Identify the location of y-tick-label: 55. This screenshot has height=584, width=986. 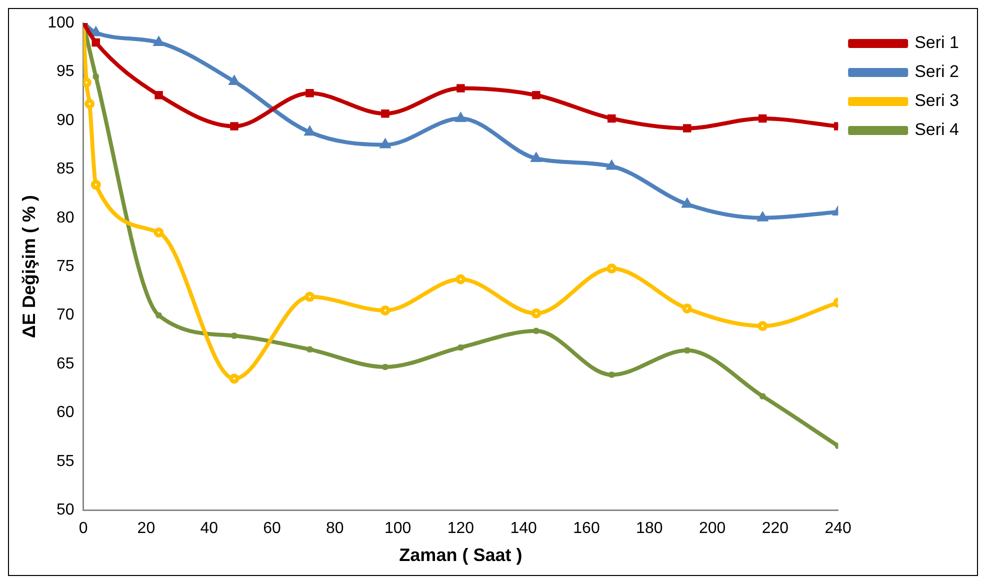
(65, 461).